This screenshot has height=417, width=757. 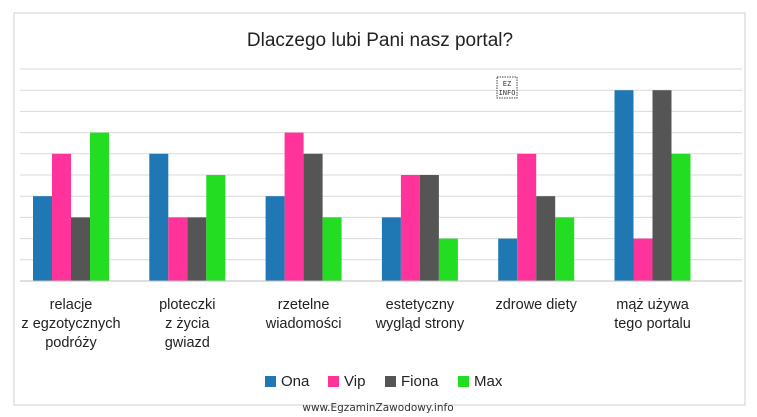 I want to click on category-label: estetyczny wygląd strony, so click(x=420, y=314).